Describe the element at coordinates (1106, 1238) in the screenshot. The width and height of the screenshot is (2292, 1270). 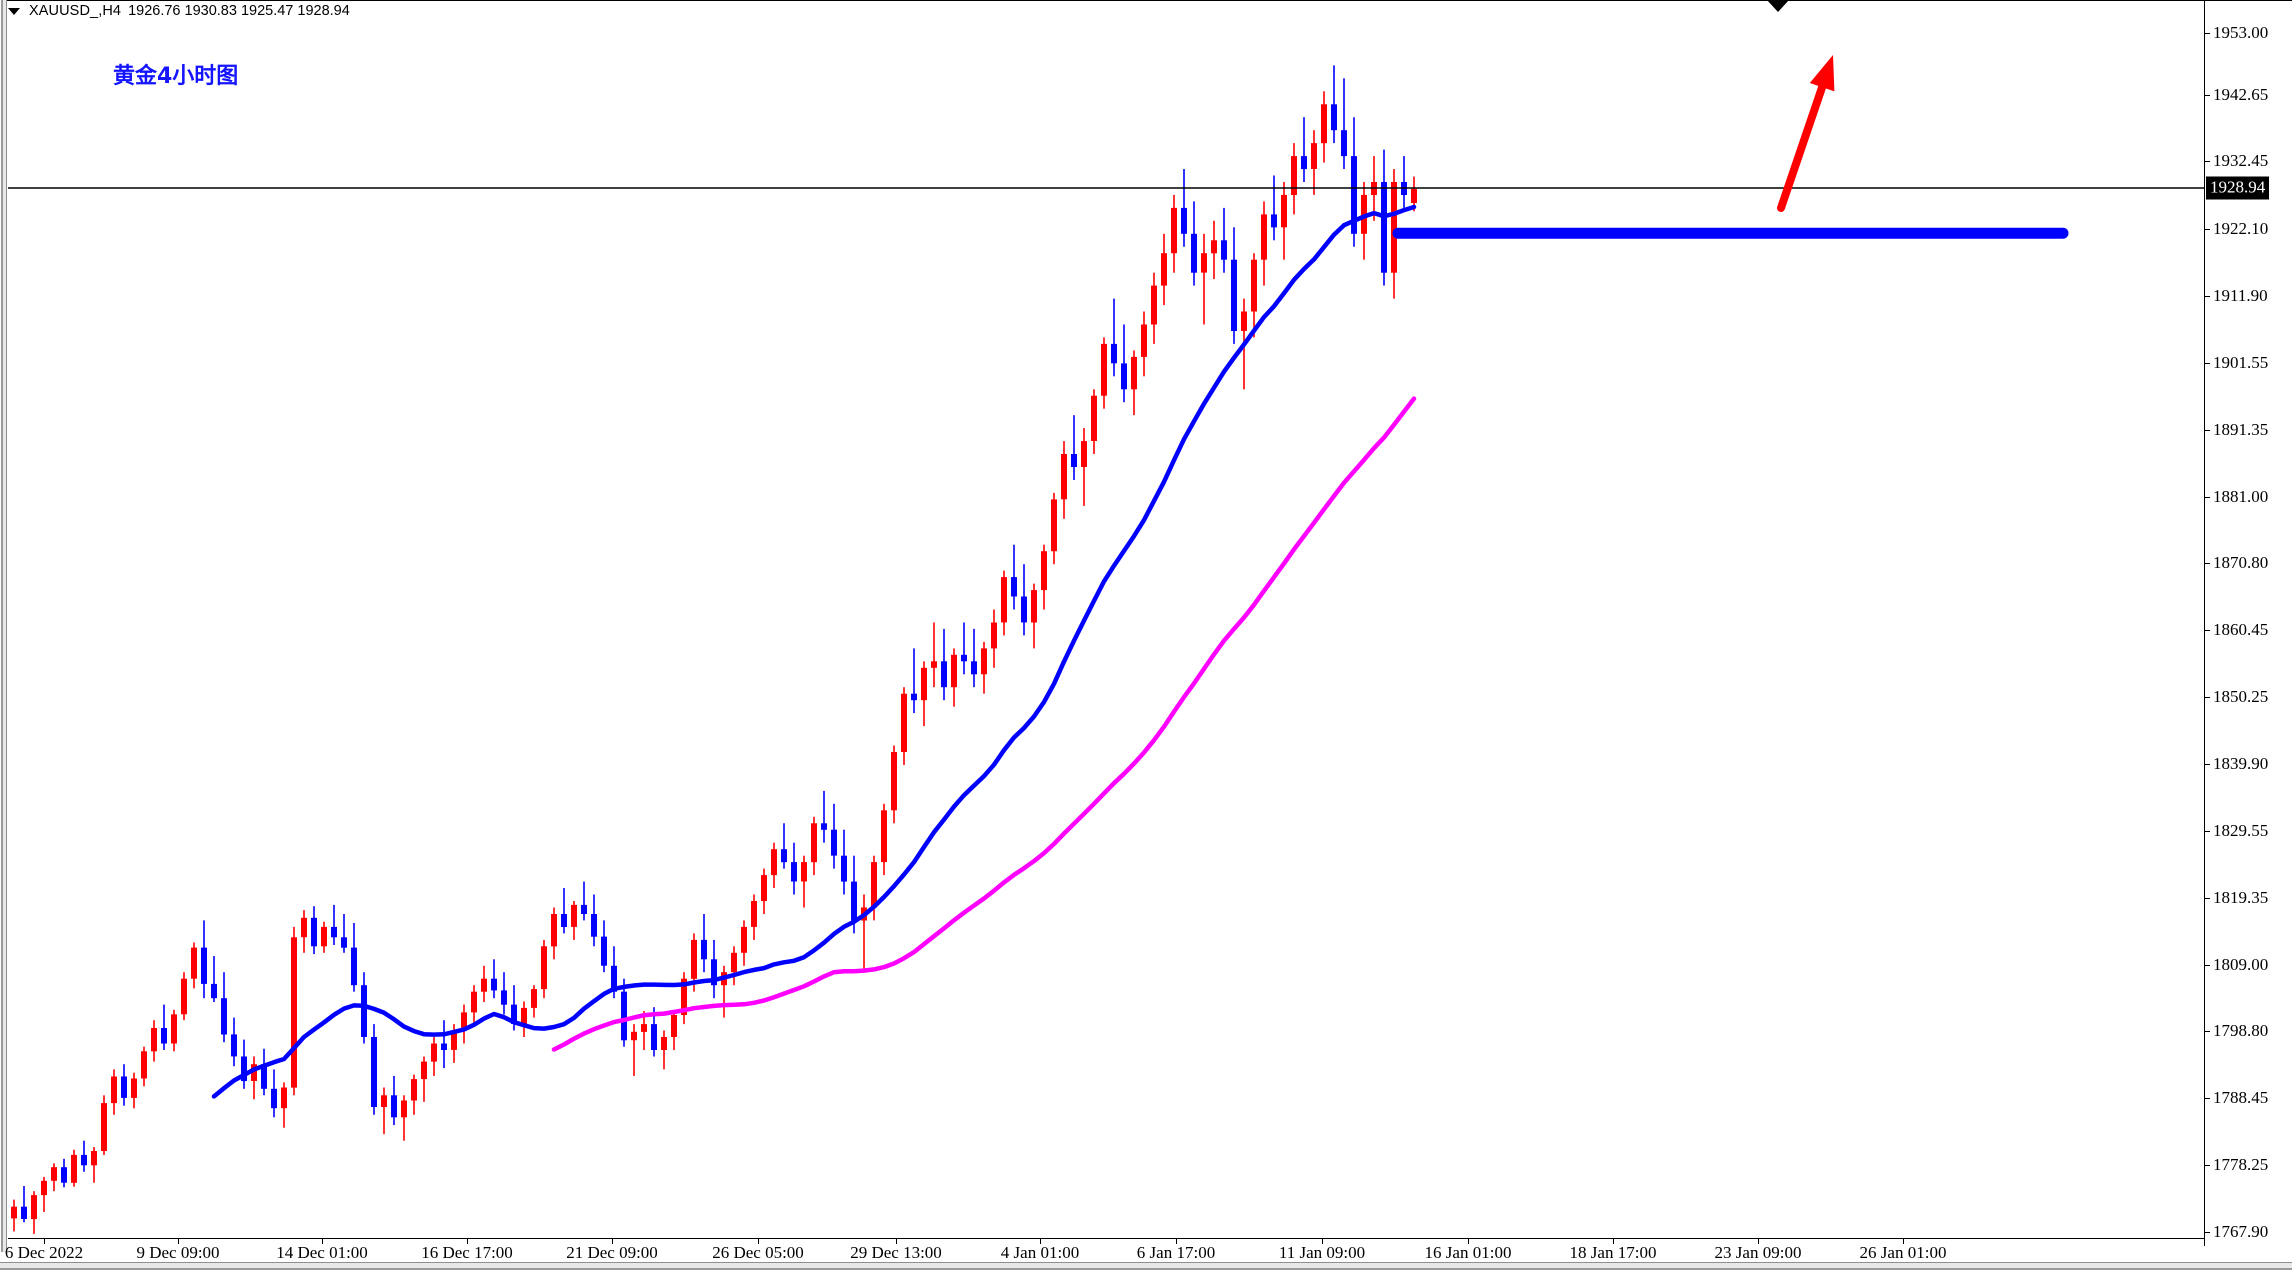
I see `plot-bottom-border` at that location.